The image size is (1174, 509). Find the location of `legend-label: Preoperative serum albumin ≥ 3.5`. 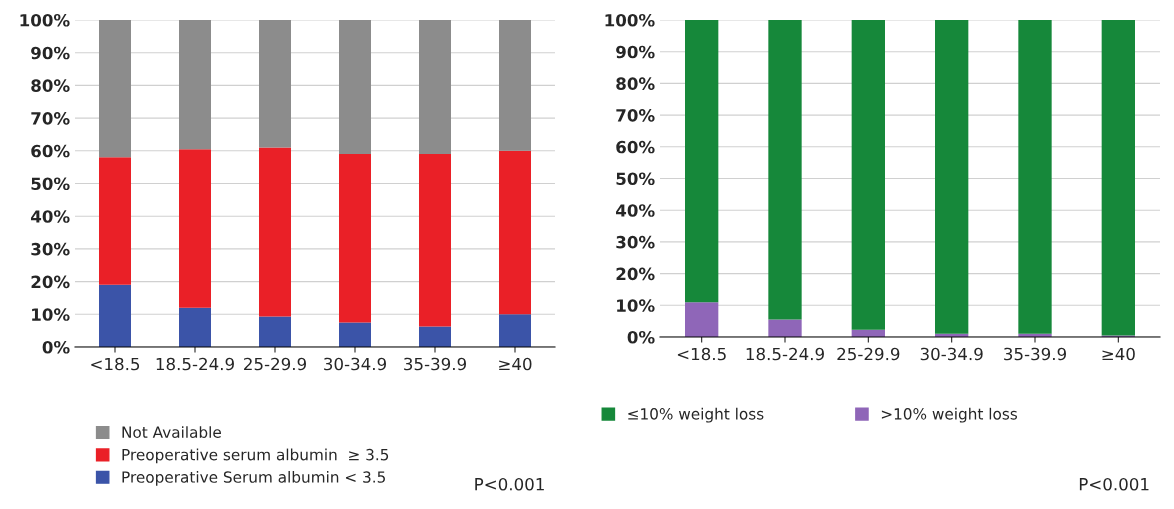

legend-label: Preoperative serum albumin ≥ 3.5 is located at coordinates (255, 456).